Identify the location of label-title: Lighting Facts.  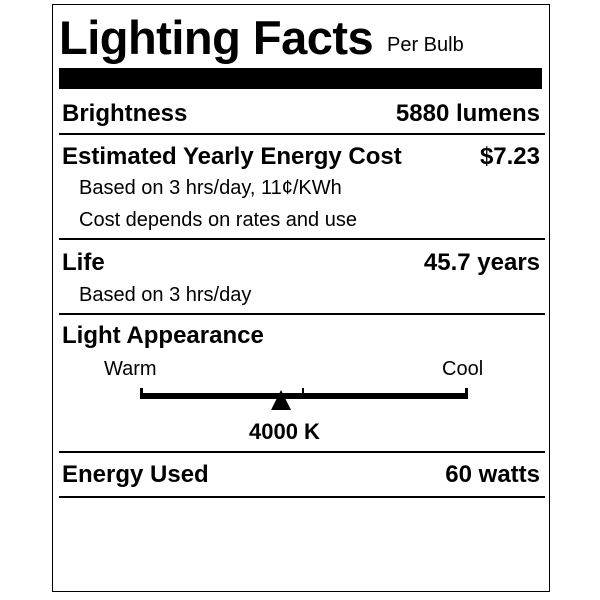
(216, 37).